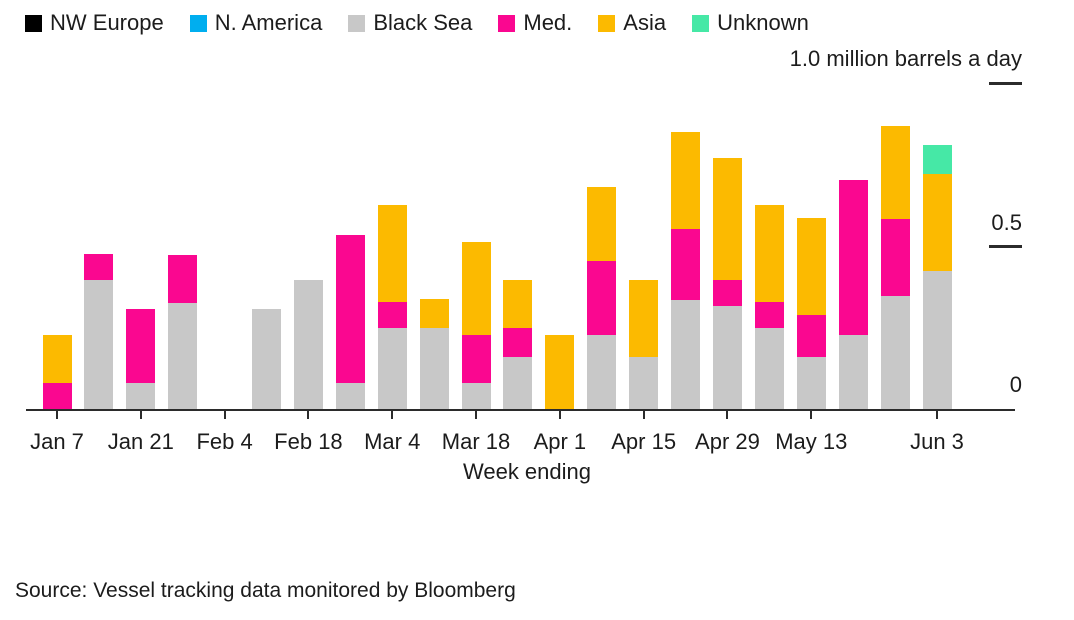  I want to click on x-axis-label-apr-15: Apr 15, so click(644, 441).